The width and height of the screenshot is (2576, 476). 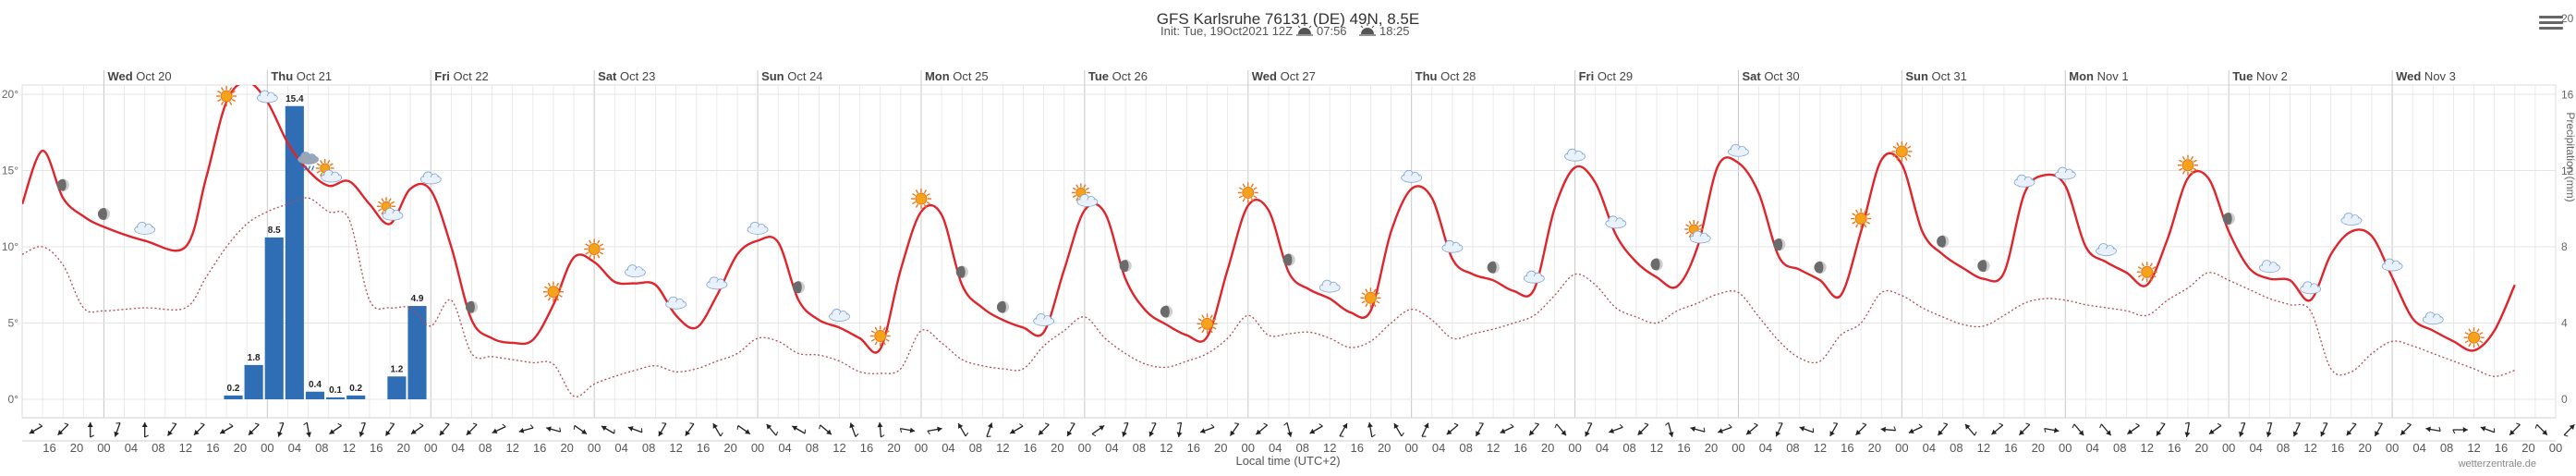 I want to click on day-label: Thu Oct 21, so click(x=301, y=76).